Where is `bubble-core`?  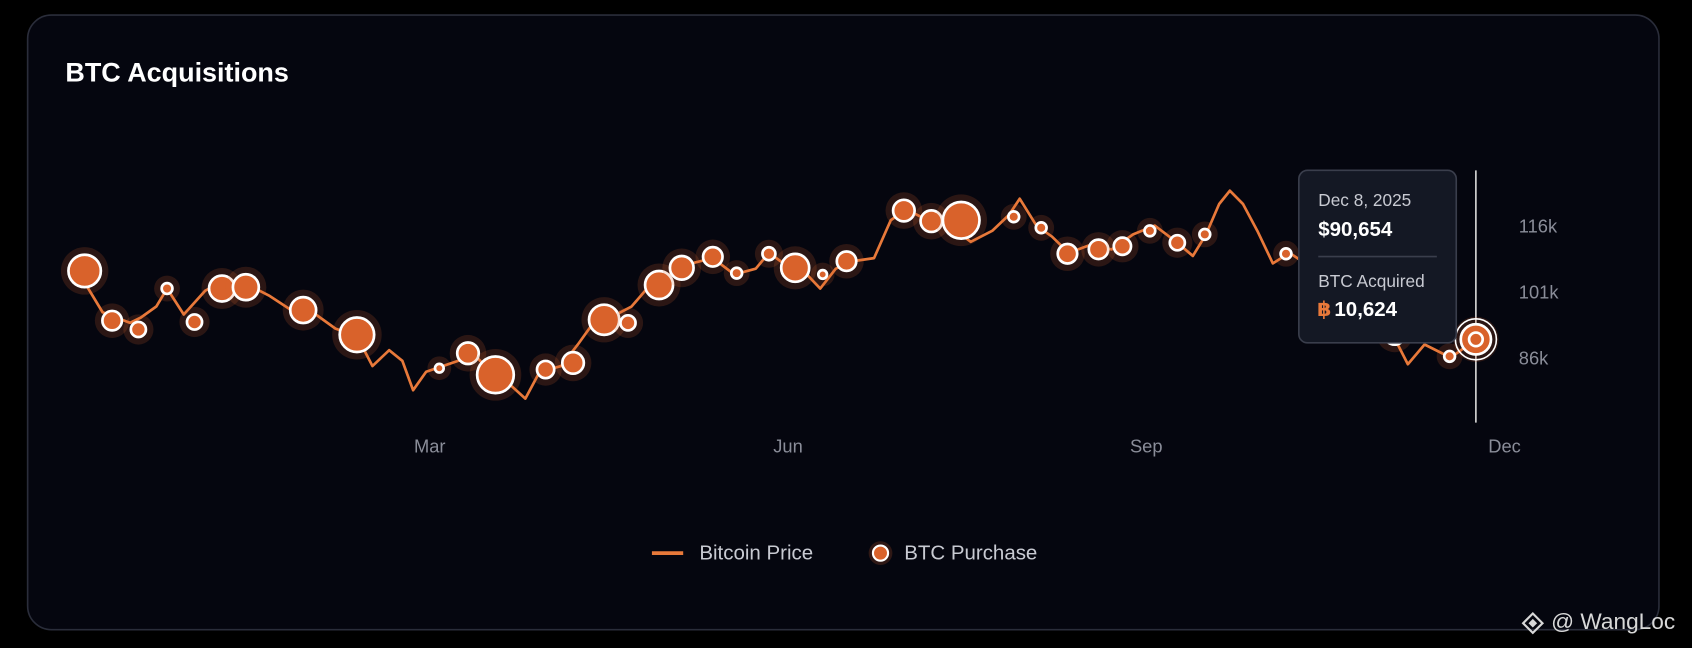
bubble-core is located at coordinates (1476, 339).